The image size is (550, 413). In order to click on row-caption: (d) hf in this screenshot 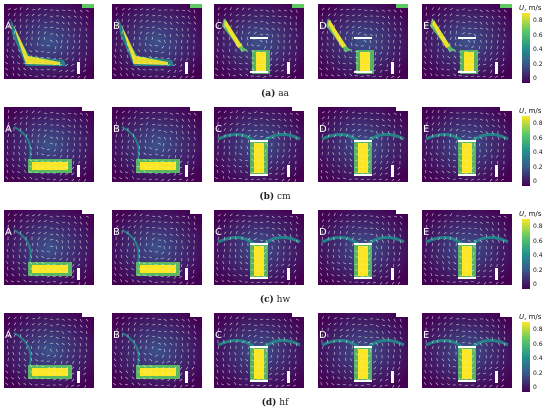, I will do `click(275, 403)`.